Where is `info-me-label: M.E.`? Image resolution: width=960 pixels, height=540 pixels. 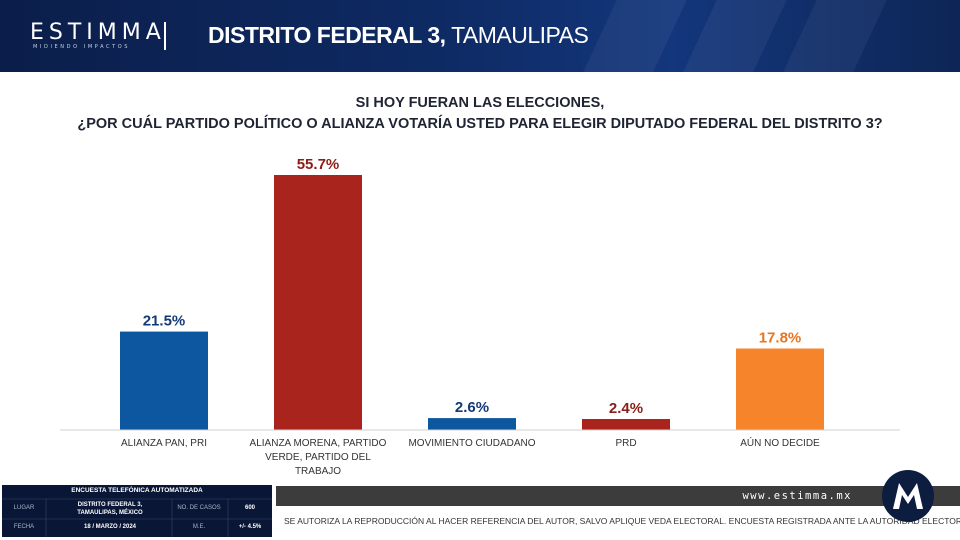
info-me-label: M.E. is located at coordinates (199, 527).